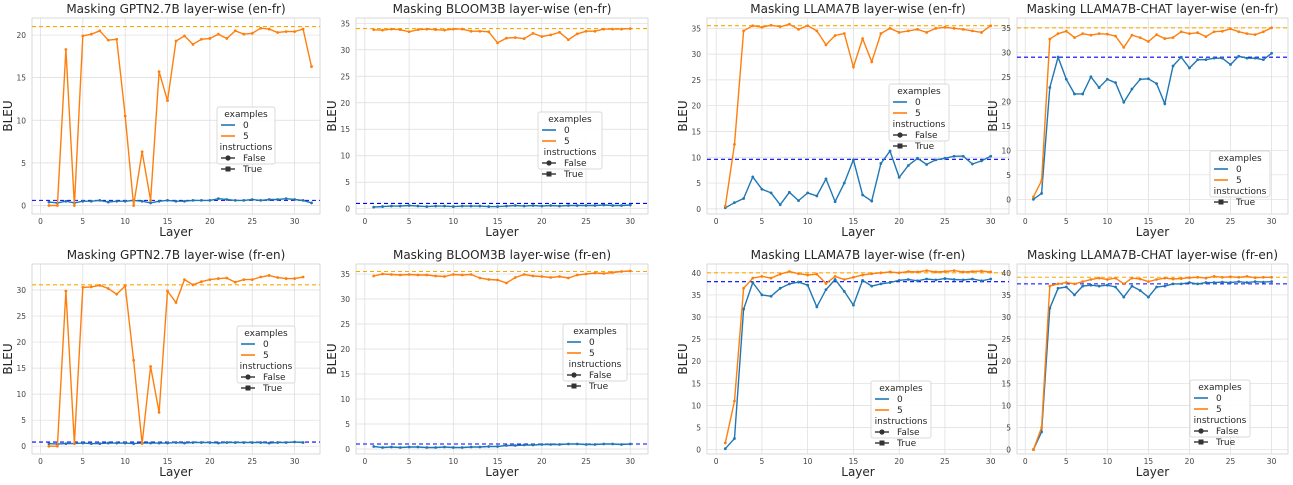 Image resolution: width=1293 pixels, height=485 pixels. I want to click on legend-marker-circle, so click(900, 135).